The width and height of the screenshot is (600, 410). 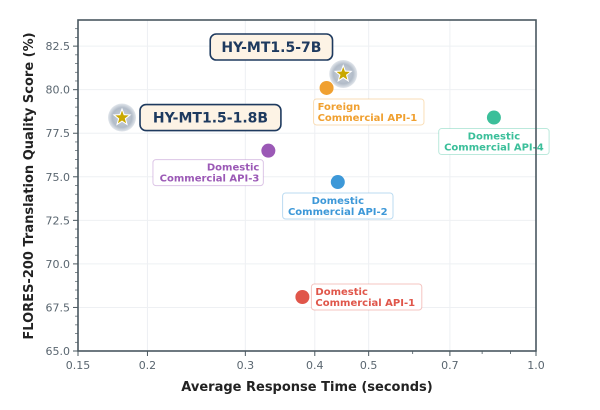 What do you see at coordinates (450, 365) in the screenshot?
I see `x-tick-label: 0.7` at bounding box center [450, 365].